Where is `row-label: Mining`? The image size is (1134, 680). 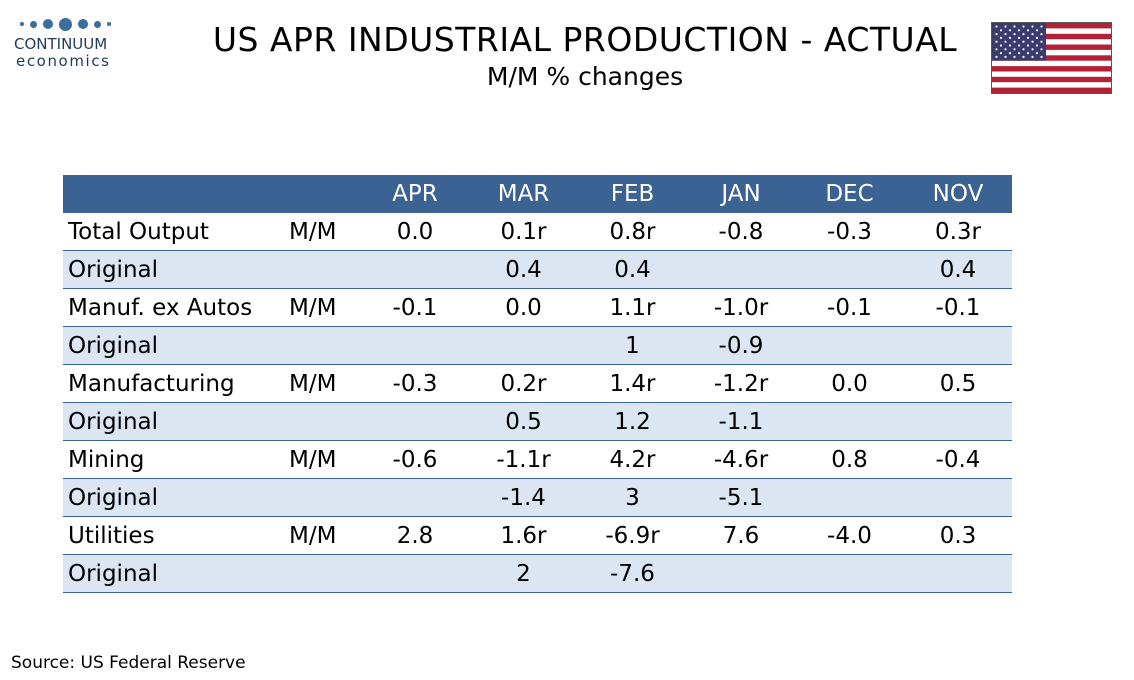 row-label: Mining is located at coordinates (173, 459).